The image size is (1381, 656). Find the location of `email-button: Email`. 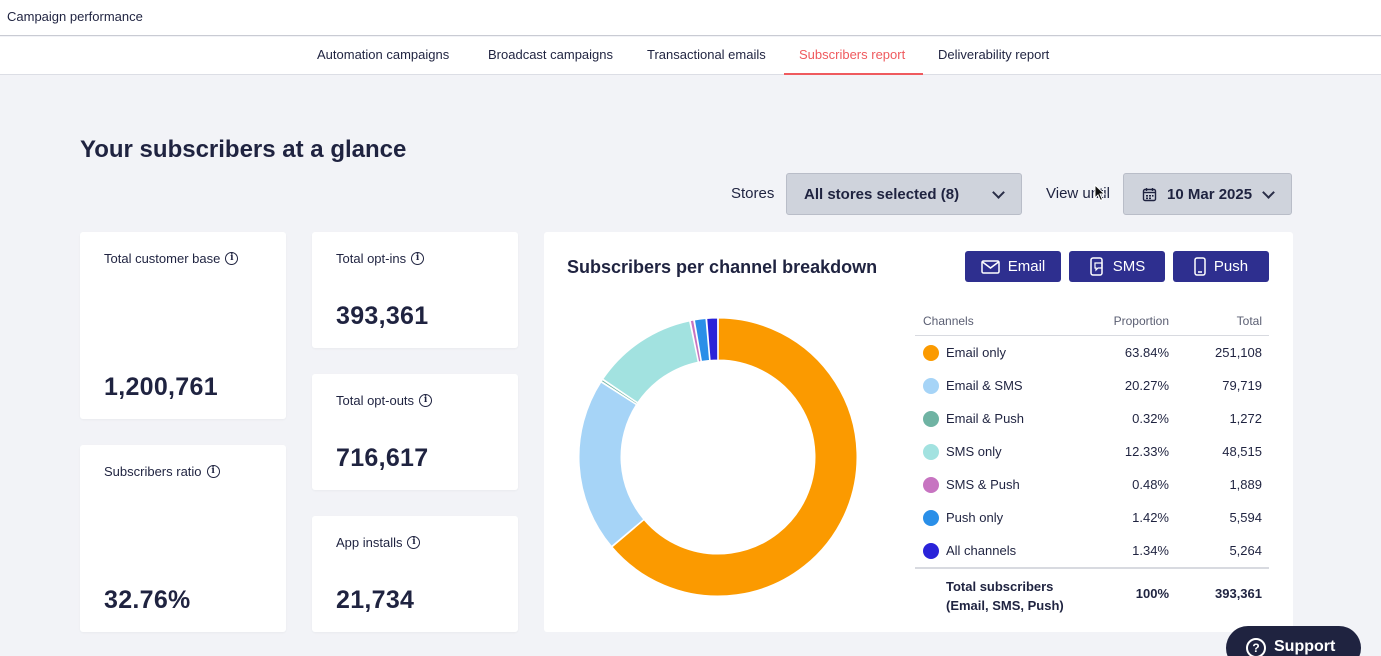

email-button: Email is located at coordinates (1013, 266).